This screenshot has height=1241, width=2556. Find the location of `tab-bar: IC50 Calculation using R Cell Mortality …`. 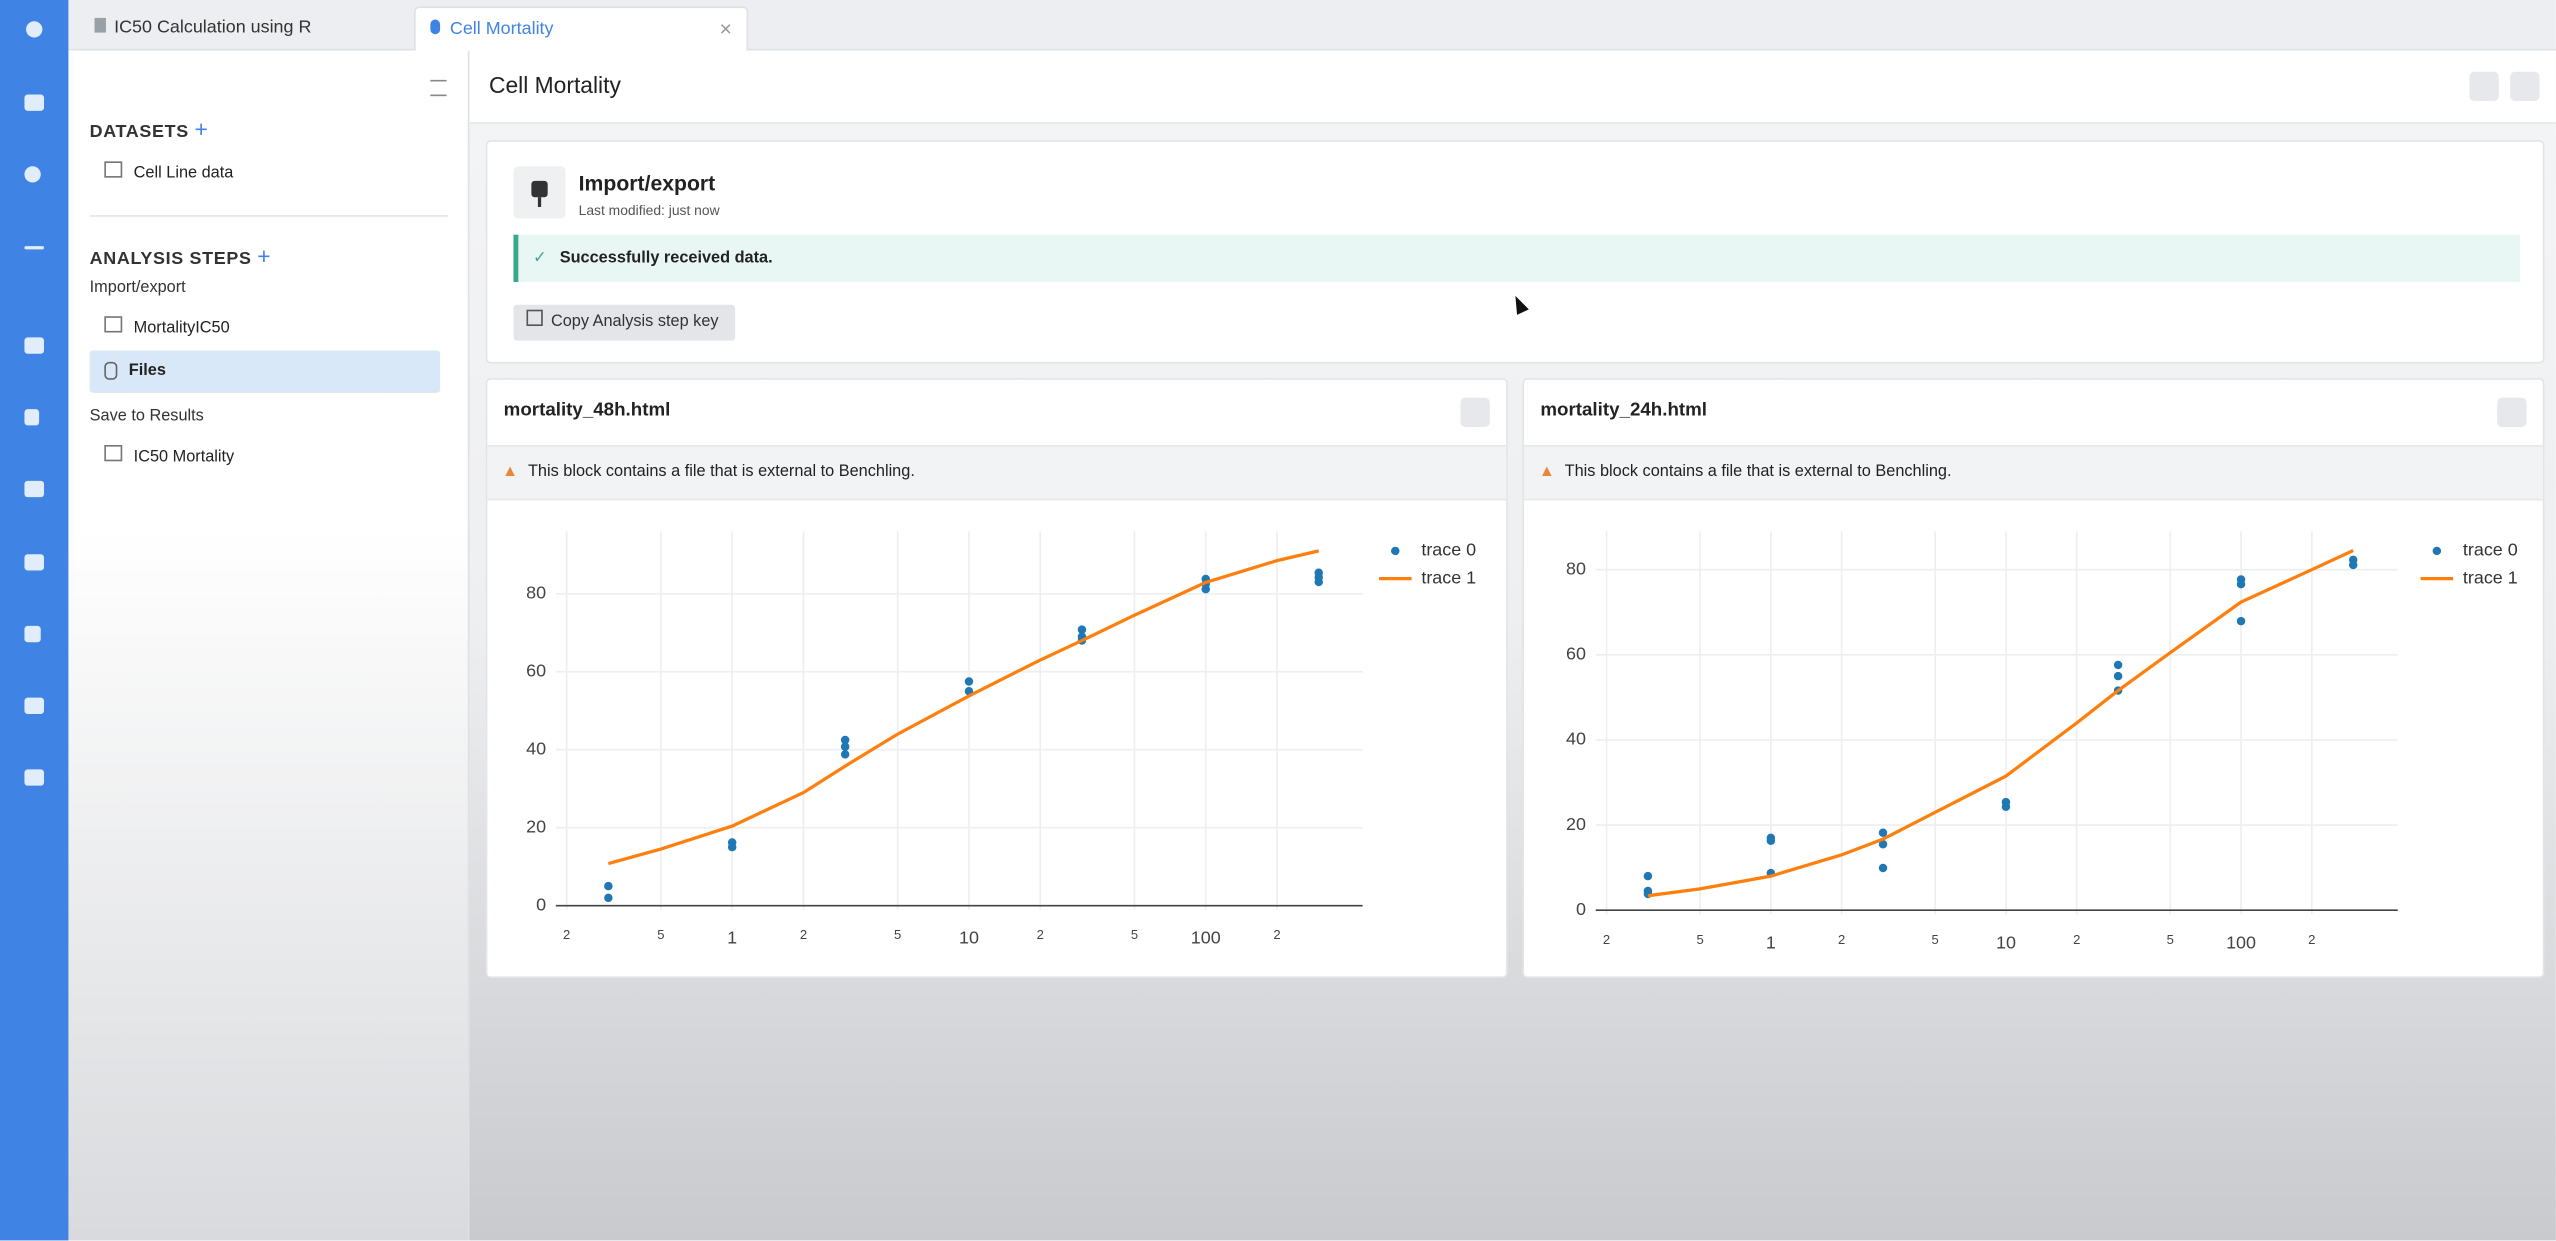

tab-bar: IC50 Calculation using R Cell Mortality … is located at coordinates (1312, 25).